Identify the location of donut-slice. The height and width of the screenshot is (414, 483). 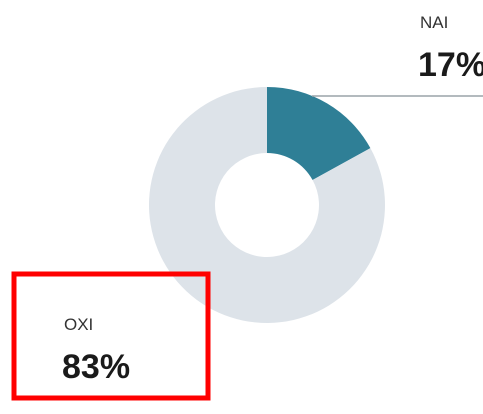
(319, 133).